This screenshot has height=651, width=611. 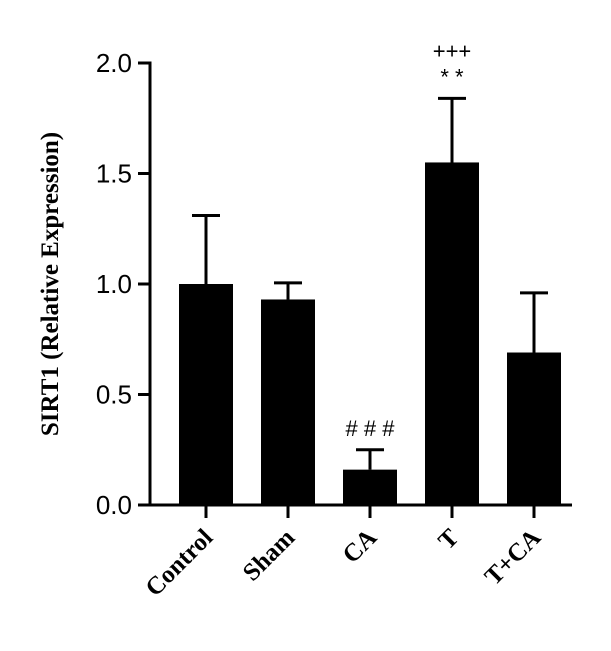 I want to click on x-ticks: Control Sham CA T T+CA, so click(x=343, y=553).